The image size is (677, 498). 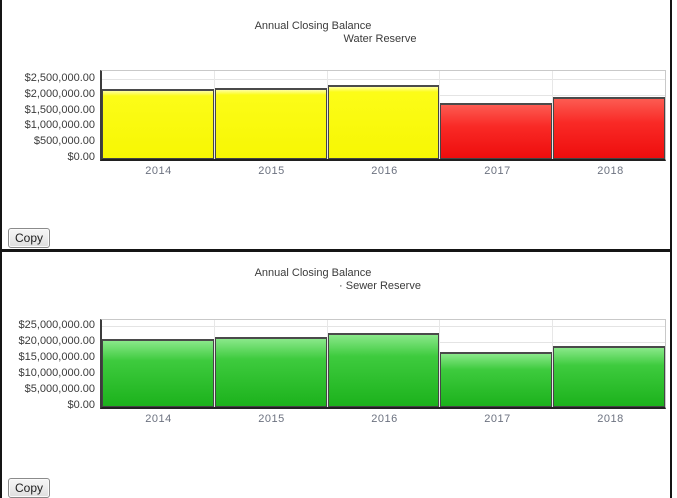 What do you see at coordinates (64, 141) in the screenshot?
I see `y-tick-label: $500,000.00` at bounding box center [64, 141].